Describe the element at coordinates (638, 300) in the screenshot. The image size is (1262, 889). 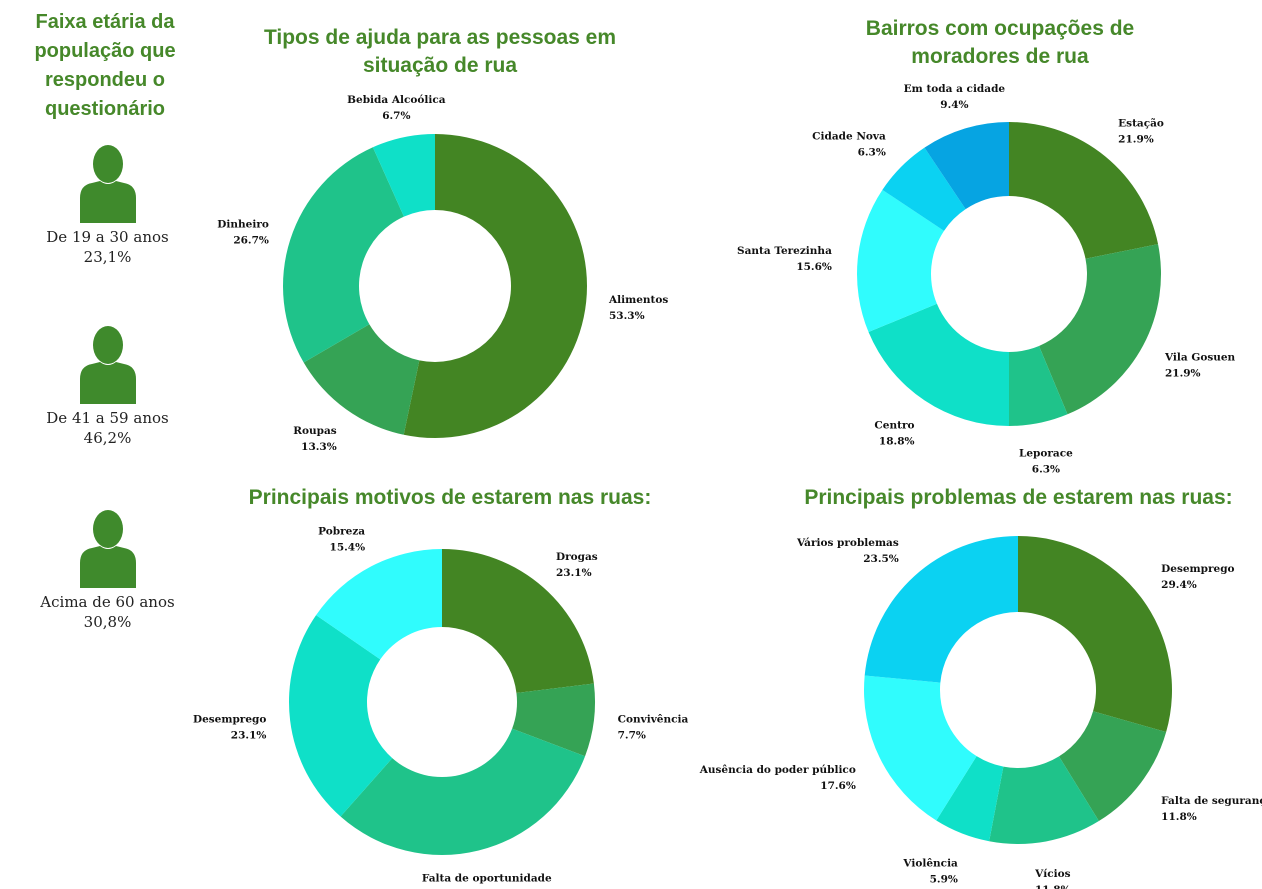
I see `slice-label-alimentos: Alimentos` at that location.